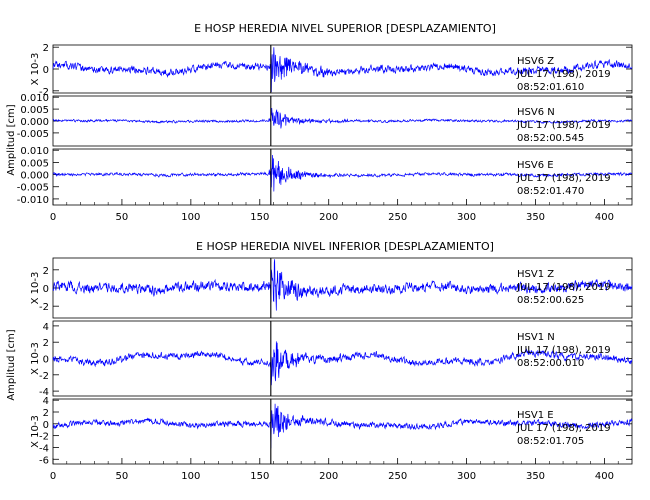  I want to click on time-label: 08:52:00.625, so click(550, 300).